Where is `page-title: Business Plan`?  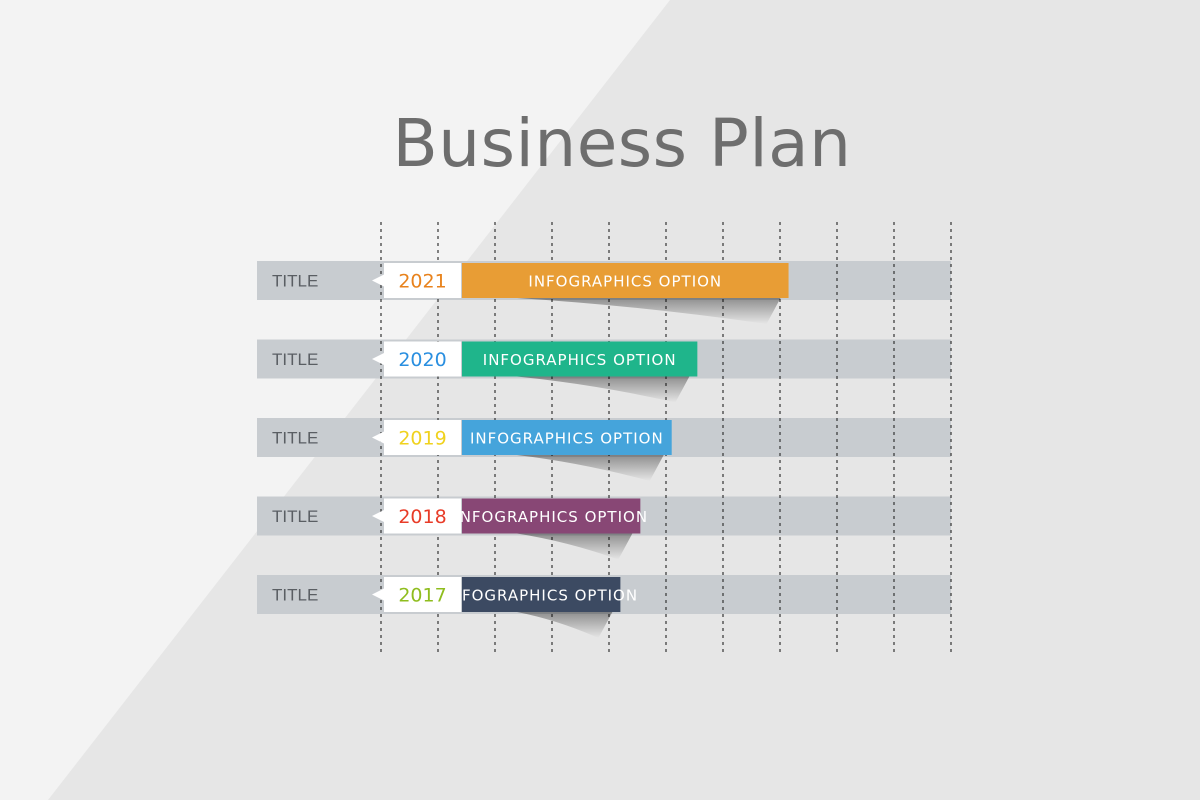
page-title: Business Plan is located at coordinates (622, 143).